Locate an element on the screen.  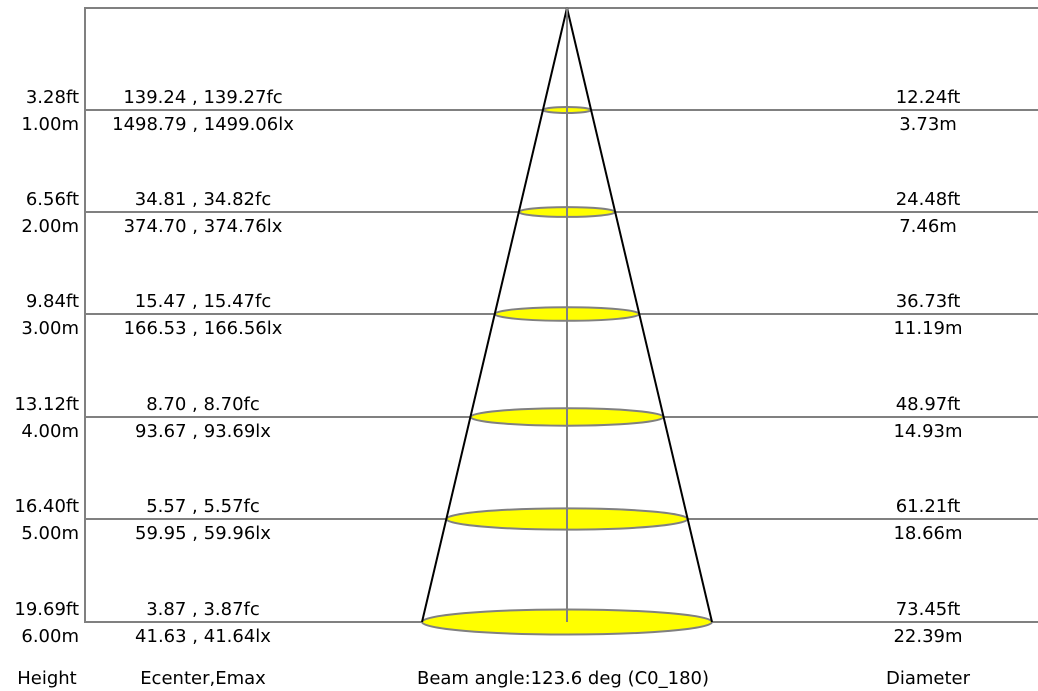
diameter-column-label: Diameter is located at coordinates (928, 678).